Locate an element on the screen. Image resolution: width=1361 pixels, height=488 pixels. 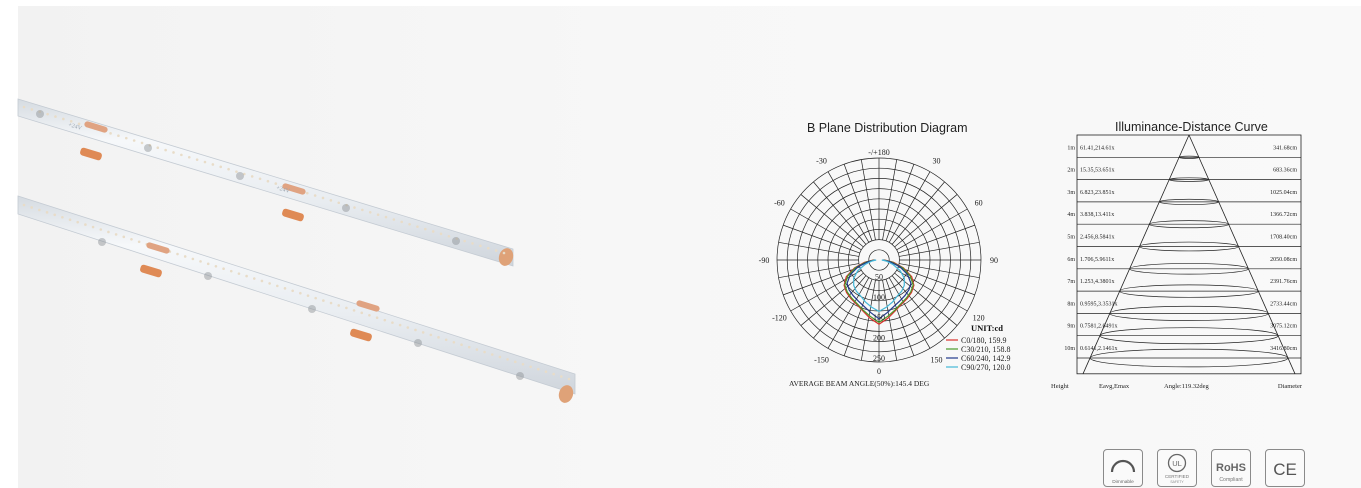
footer-diameter: Diameter is located at coordinates (1290, 386).